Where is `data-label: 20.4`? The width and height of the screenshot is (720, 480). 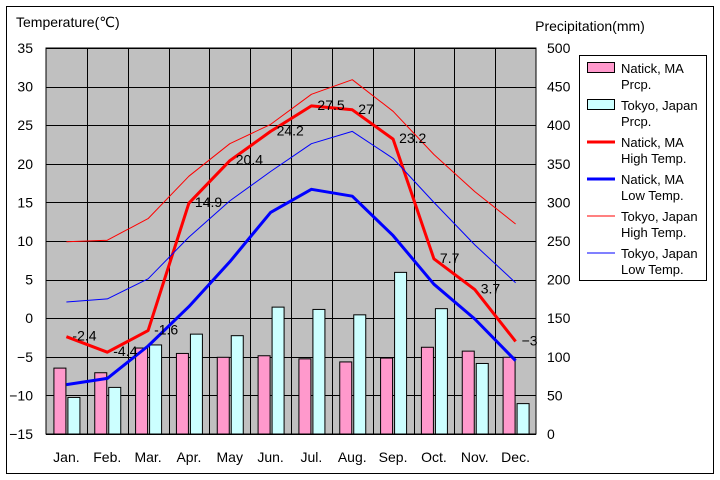 data-label: 20.4 is located at coordinates (249, 160).